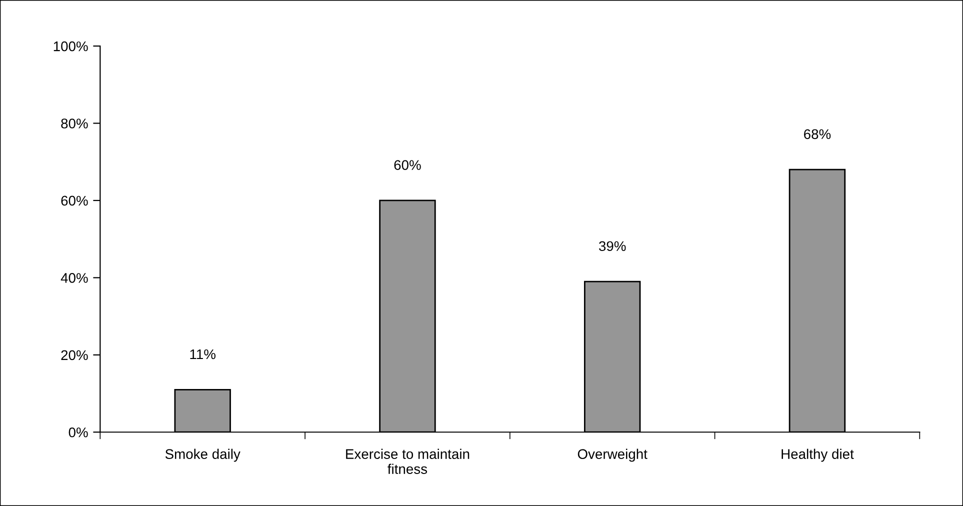  What do you see at coordinates (612, 246) in the screenshot?
I see `data-label: 39%` at bounding box center [612, 246].